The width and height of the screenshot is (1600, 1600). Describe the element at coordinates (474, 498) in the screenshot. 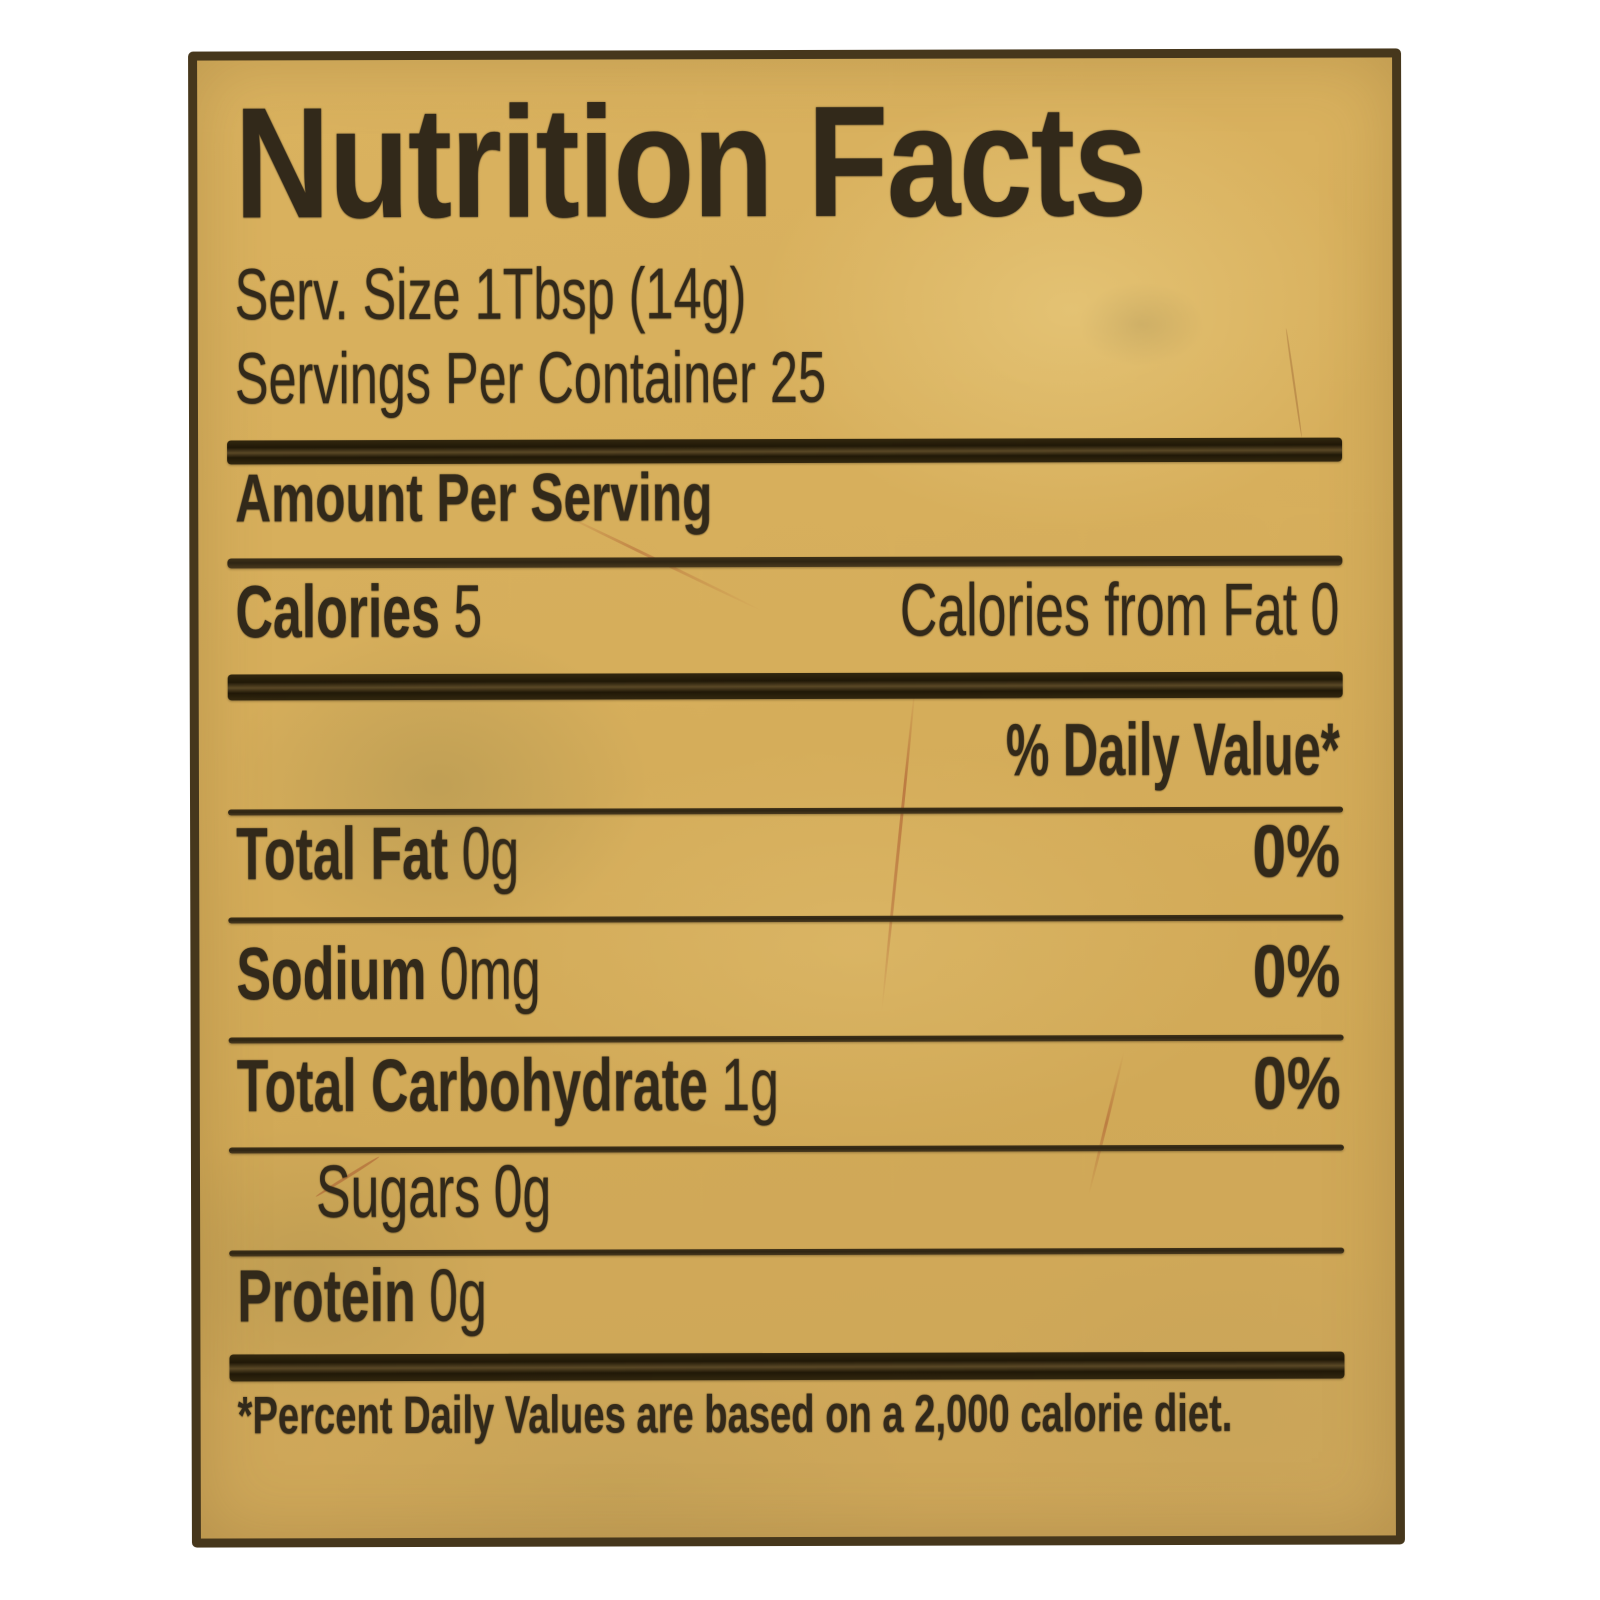

I see `amount-per-serving-header: Amount Per Serving` at that location.